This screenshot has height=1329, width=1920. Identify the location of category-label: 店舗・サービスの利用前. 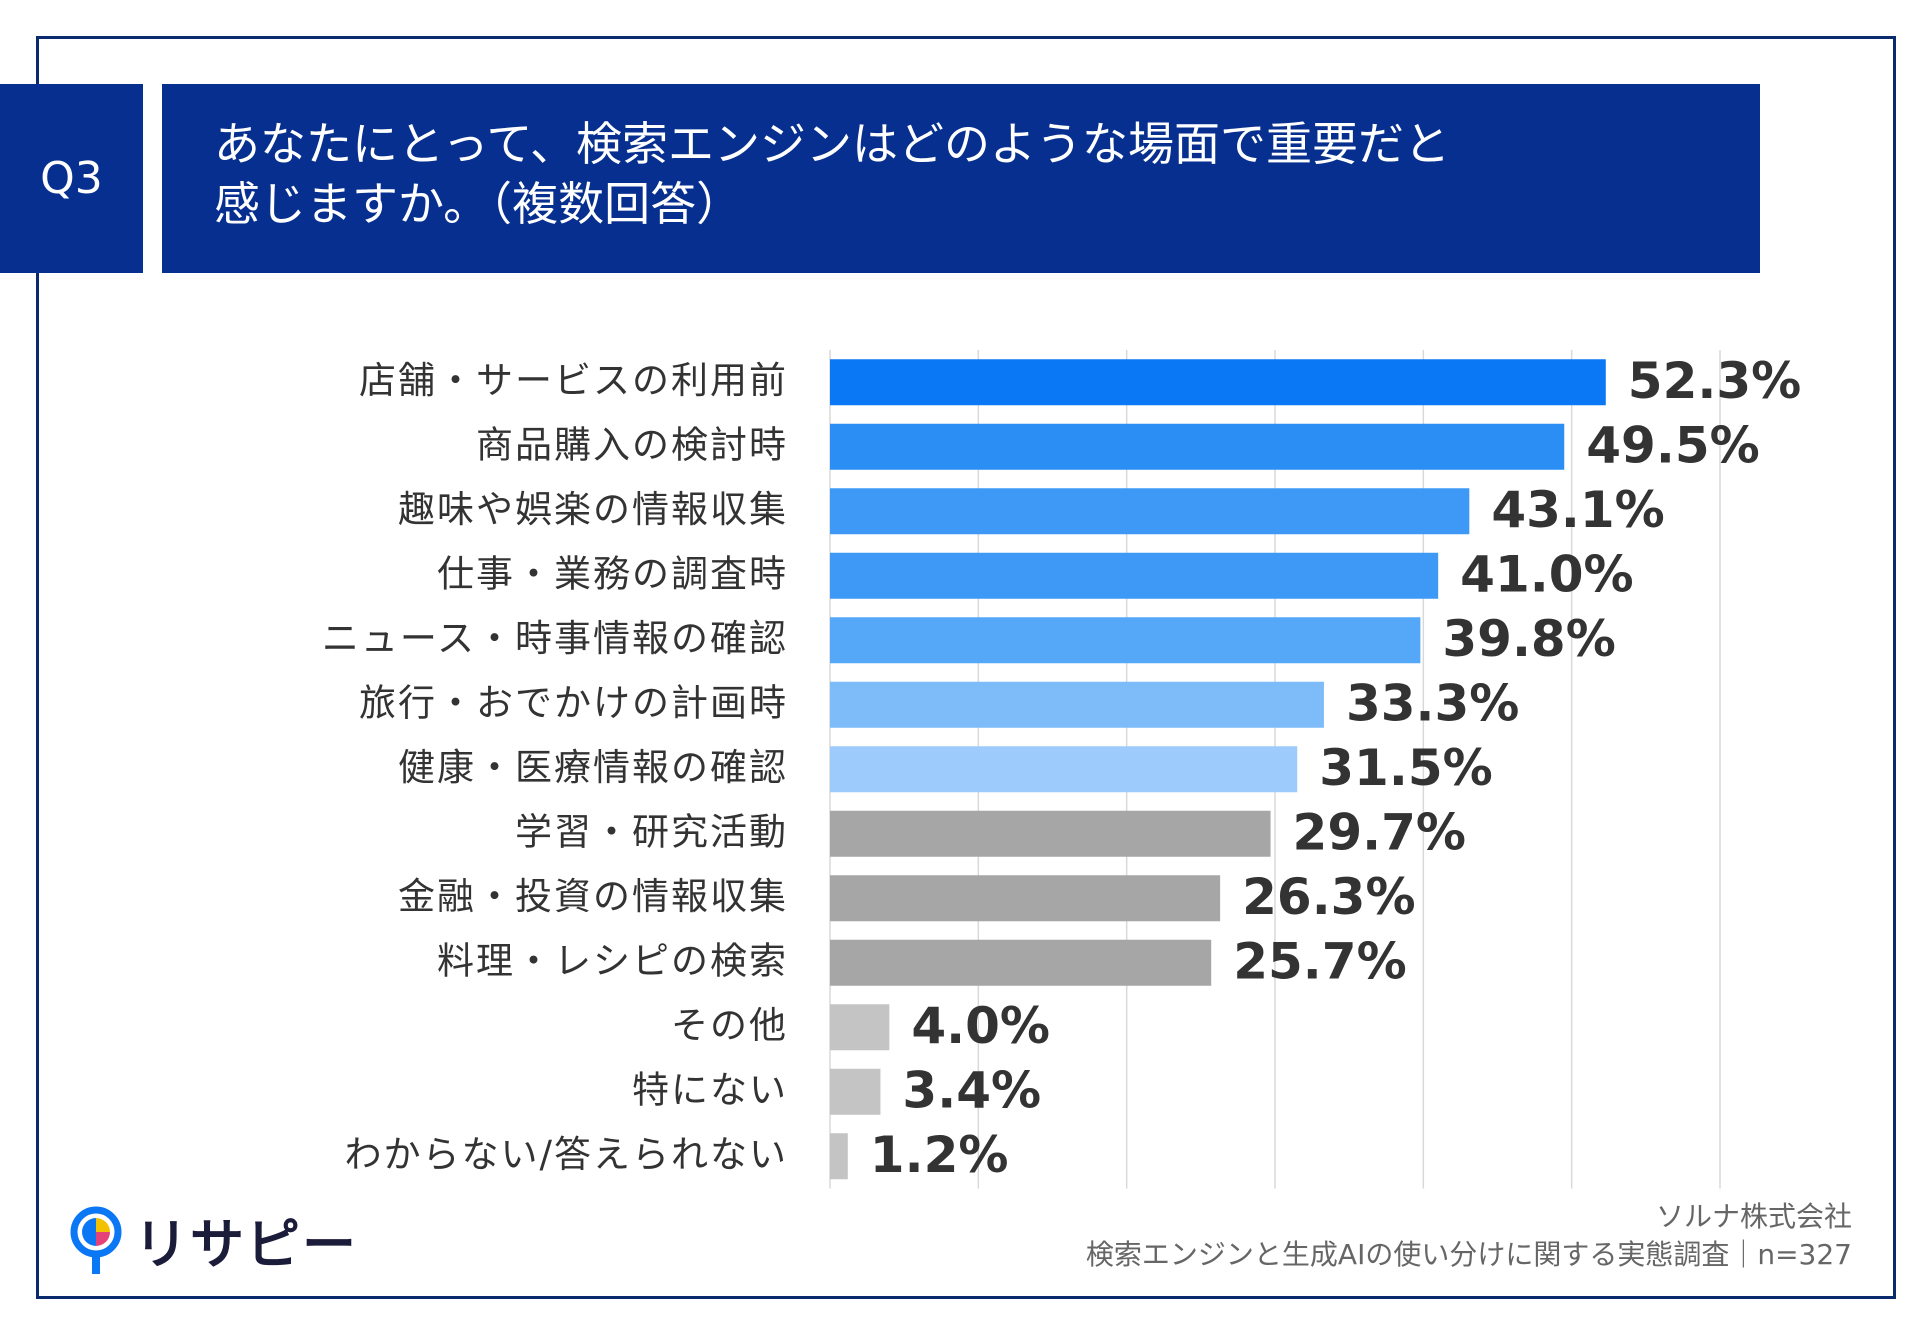
(573, 380).